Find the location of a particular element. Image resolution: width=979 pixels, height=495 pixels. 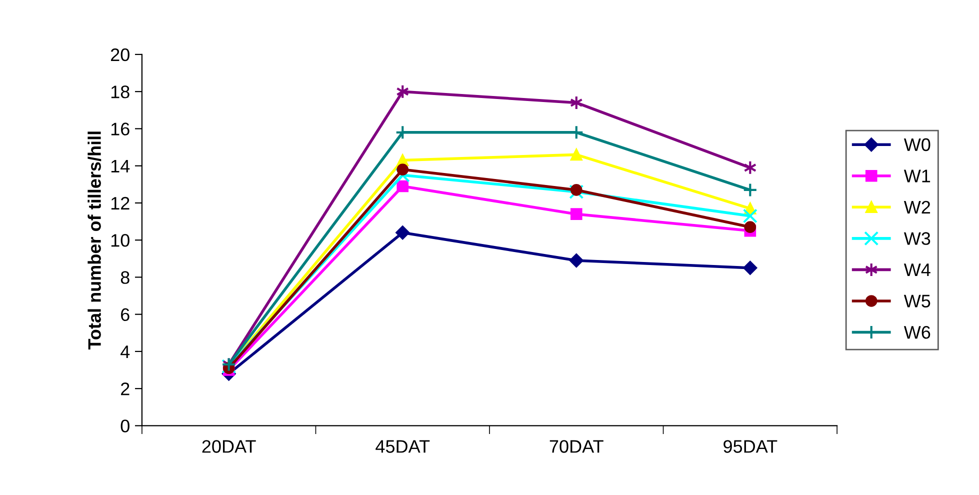

y-tick-label: 8 is located at coordinates (125, 277).